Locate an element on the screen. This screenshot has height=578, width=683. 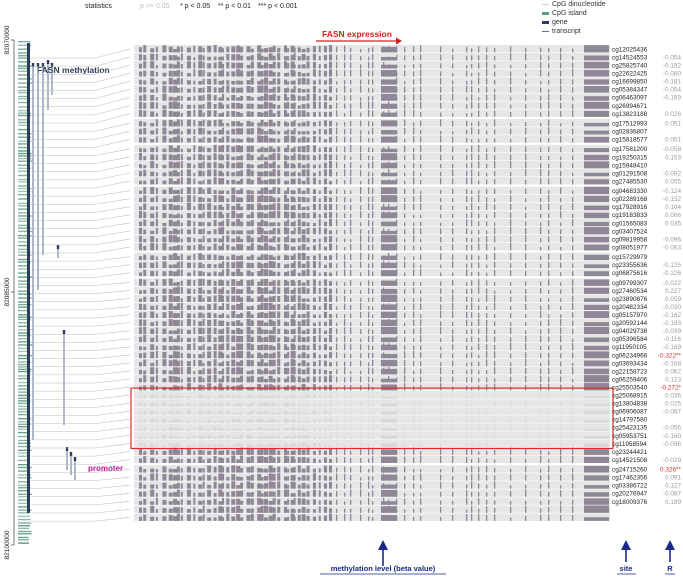
r-value: 0.091 is located at coordinates (673, 478).